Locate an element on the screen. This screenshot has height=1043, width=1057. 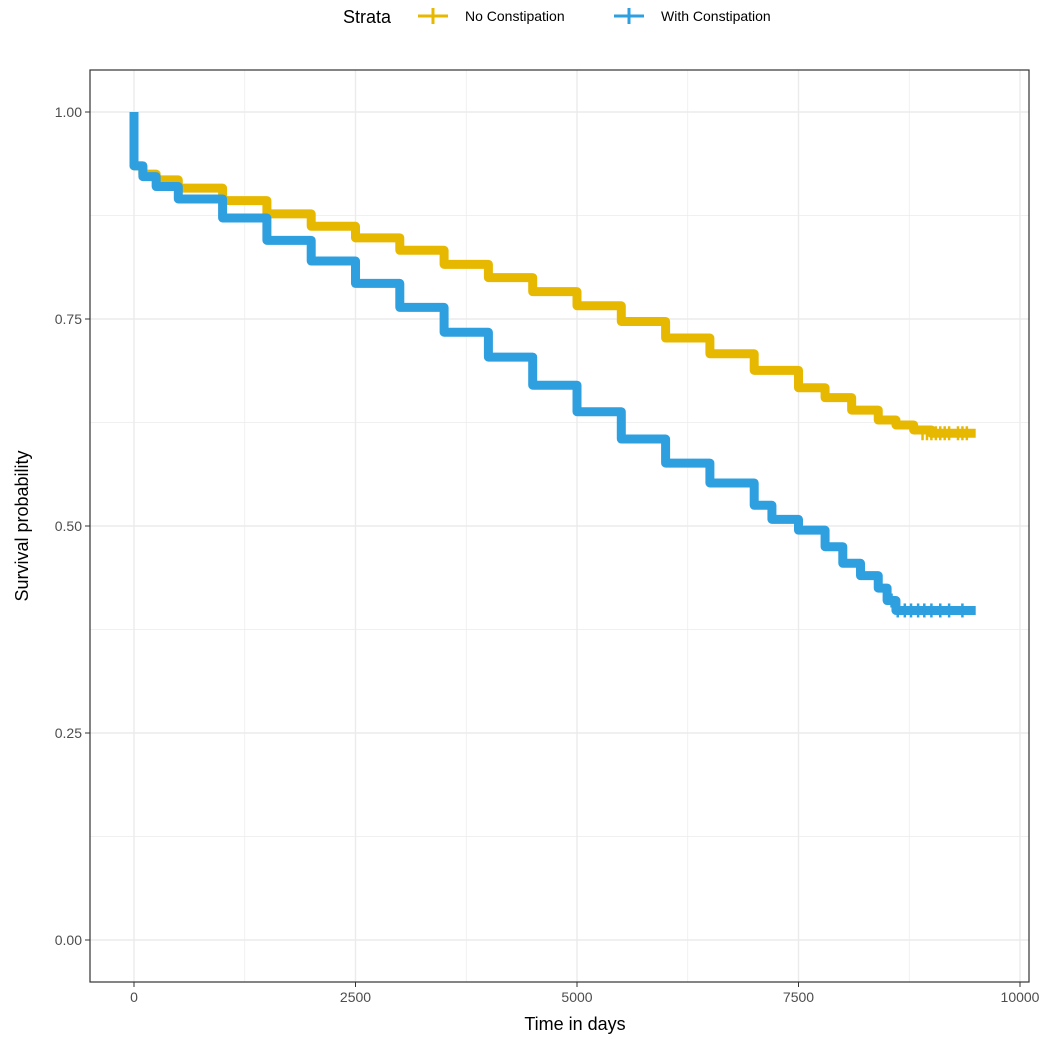
x-tick-label: 5000 is located at coordinates (576, 997).